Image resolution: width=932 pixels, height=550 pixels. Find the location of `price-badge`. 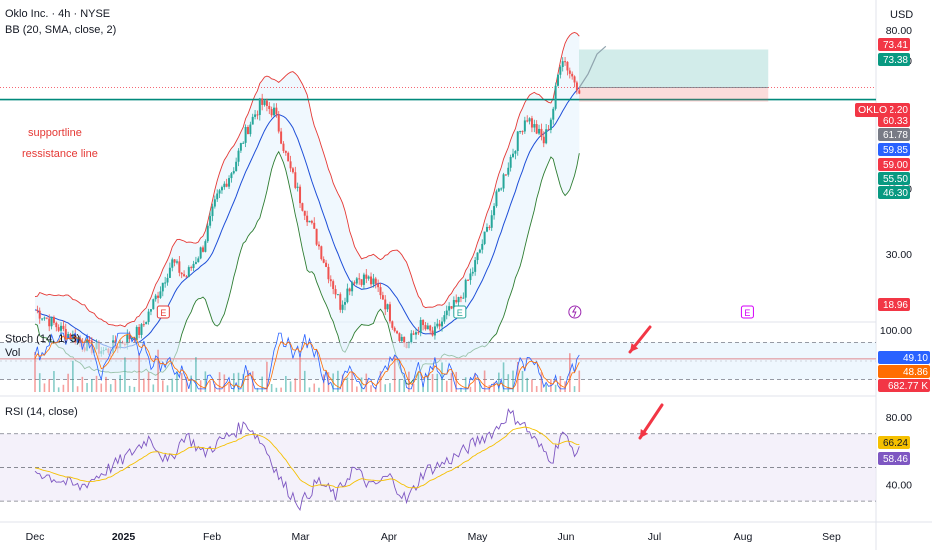

price-badge is located at coordinates (894, 178).